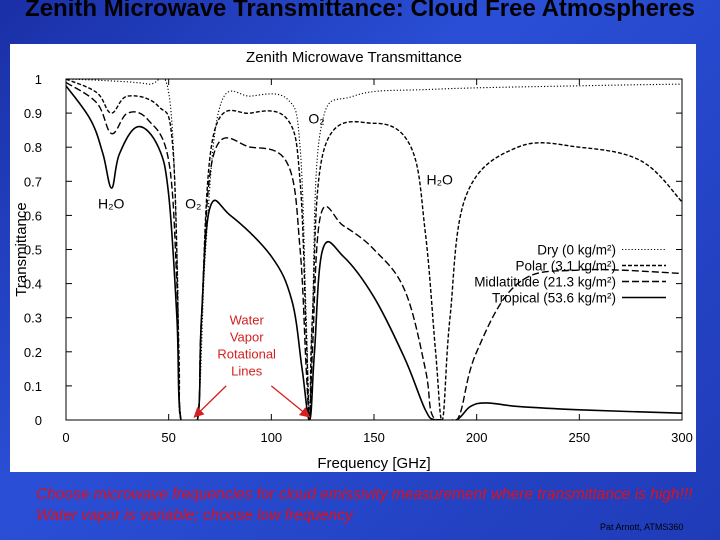  What do you see at coordinates (33, 113) in the screenshot?
I see `y-tick-label: 0.9` at bounding box center [33, 113].